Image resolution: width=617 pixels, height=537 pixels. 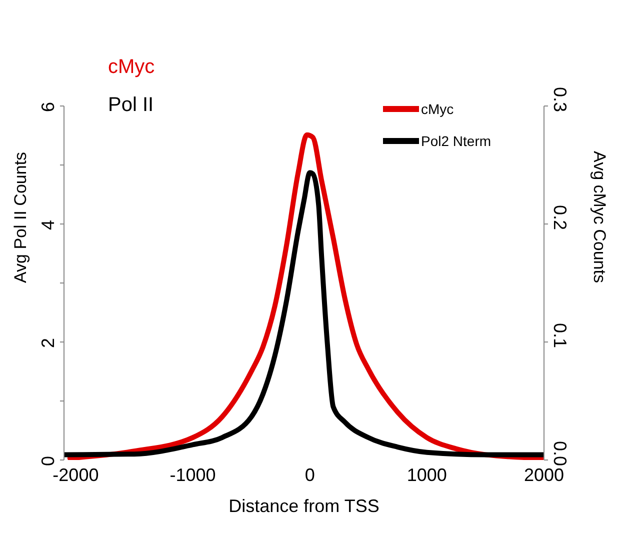 I want to click on y-tick-label: 0, so click(x=48, y=461).